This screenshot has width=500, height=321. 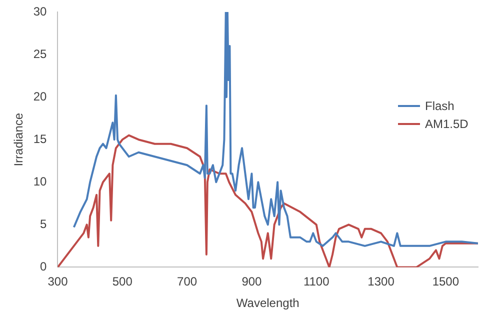 What do you see at coordinates (40, 181) in the screenshot?
I see `y-tick-label: 10` at bounding box center [40, 181].